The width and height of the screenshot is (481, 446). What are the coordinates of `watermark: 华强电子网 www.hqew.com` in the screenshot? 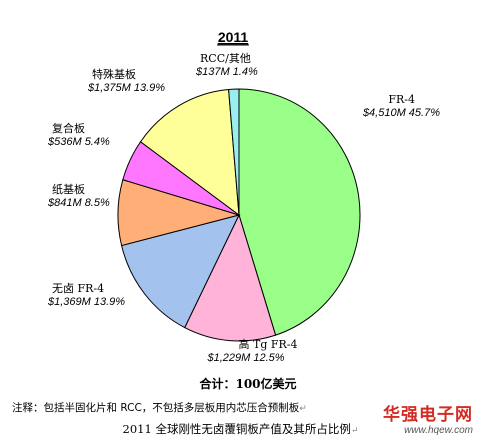 It's located at (428, 418).